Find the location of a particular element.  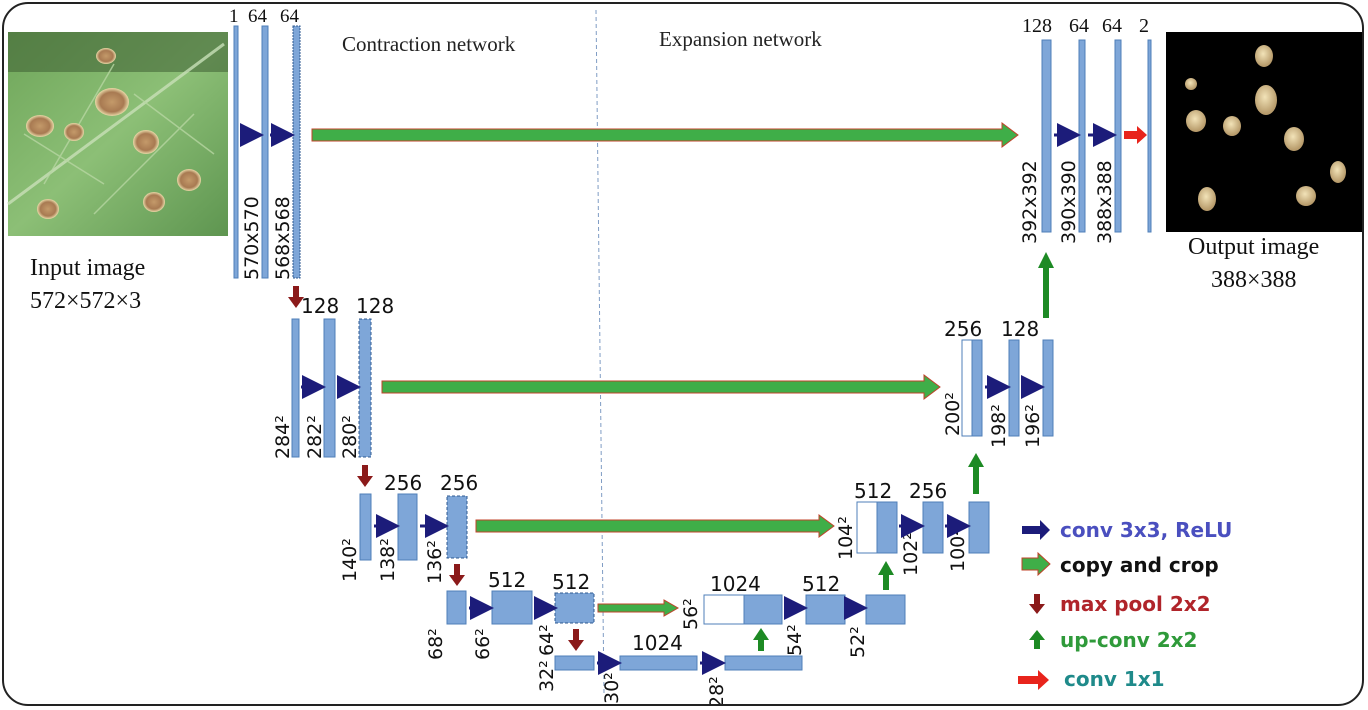

size-label: 388x388 is located at coordinates (1105, 202).